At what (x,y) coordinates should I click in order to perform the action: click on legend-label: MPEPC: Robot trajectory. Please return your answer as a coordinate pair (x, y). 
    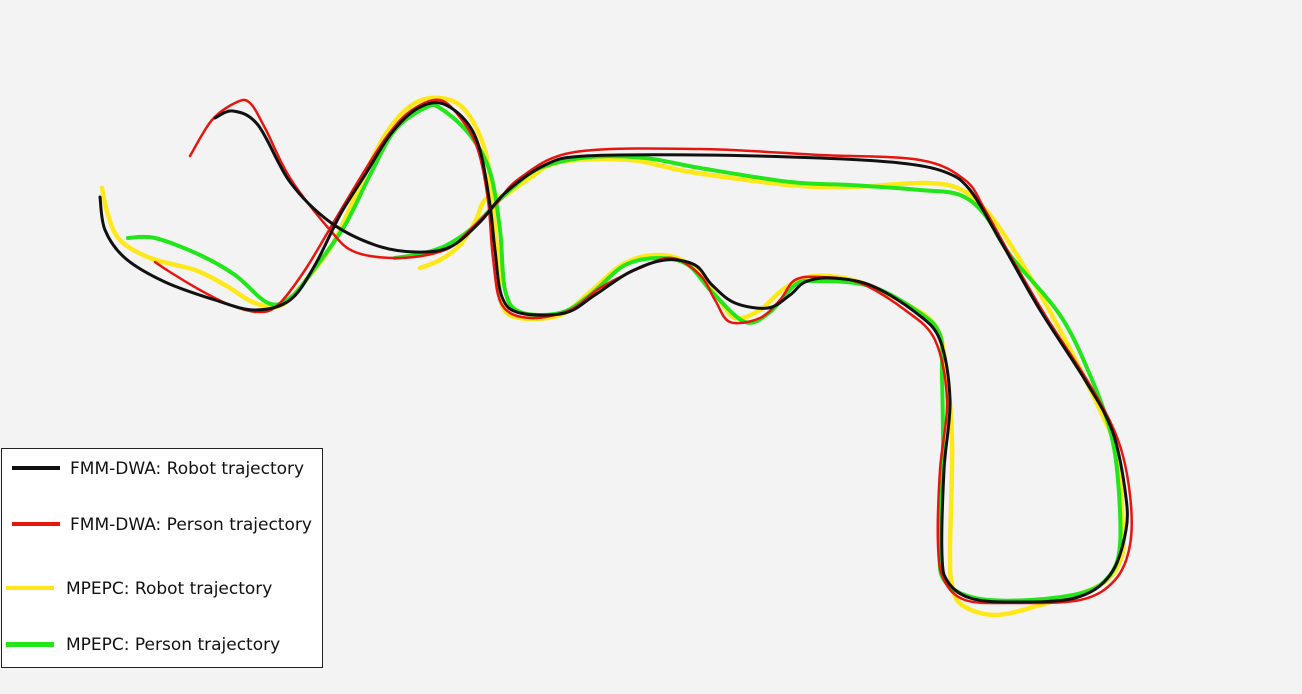
    Looking at the image, I should click on (169, 589).